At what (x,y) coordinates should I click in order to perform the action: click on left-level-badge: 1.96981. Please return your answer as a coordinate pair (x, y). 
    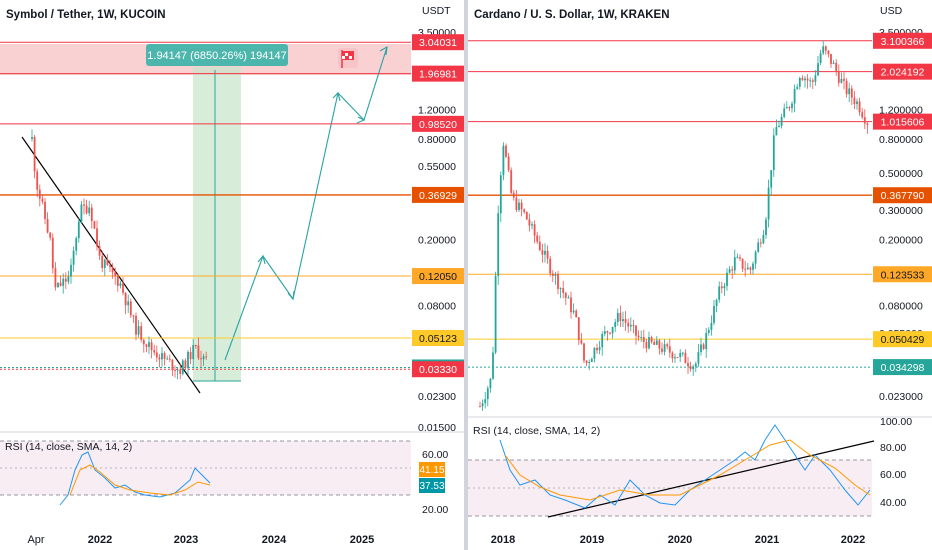
    Looking at the image, I should click on (438, 75).